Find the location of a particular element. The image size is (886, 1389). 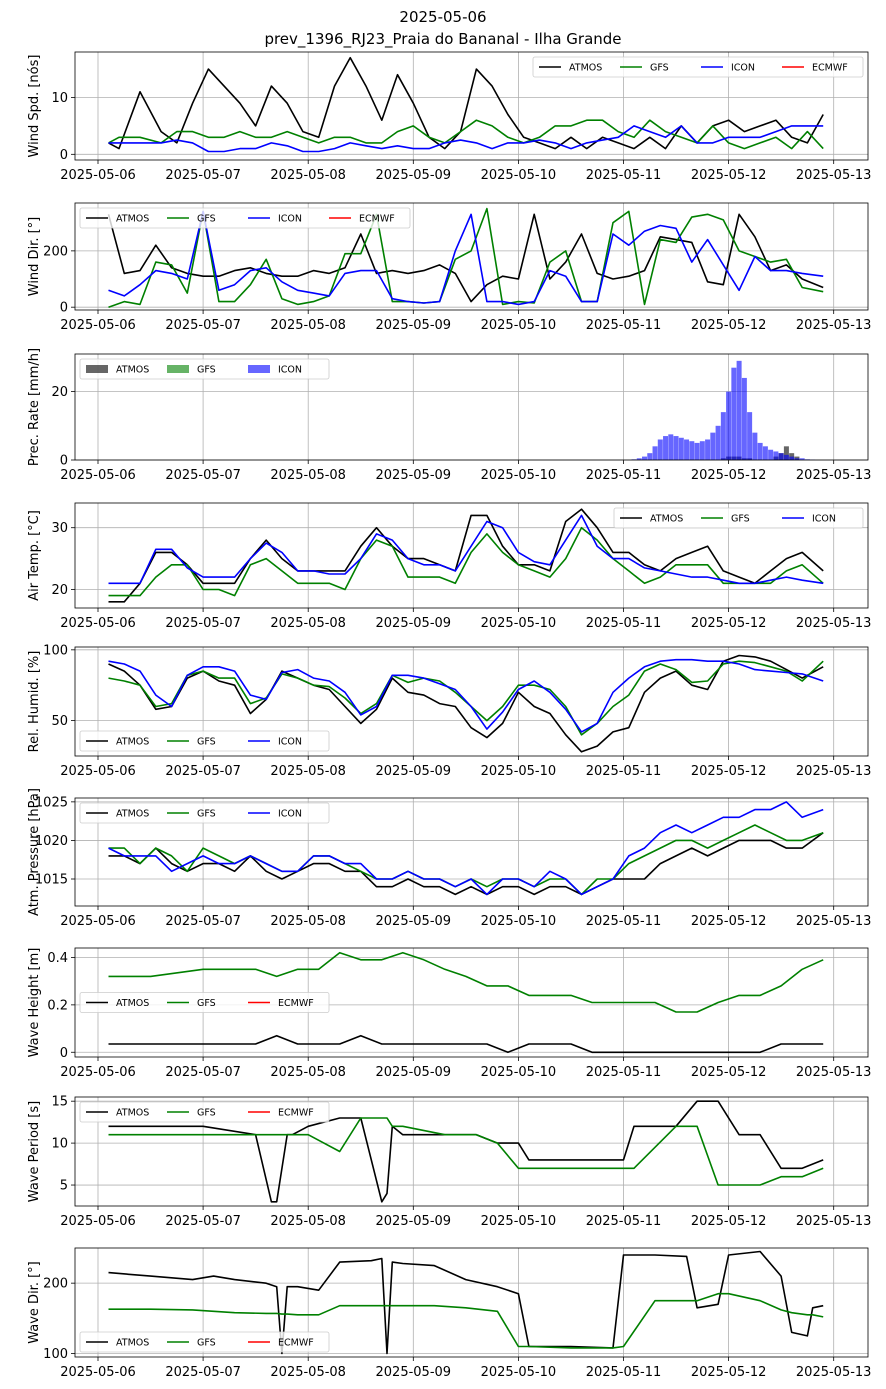

legend-swatch-atmos is located at coordinates (97, 369).